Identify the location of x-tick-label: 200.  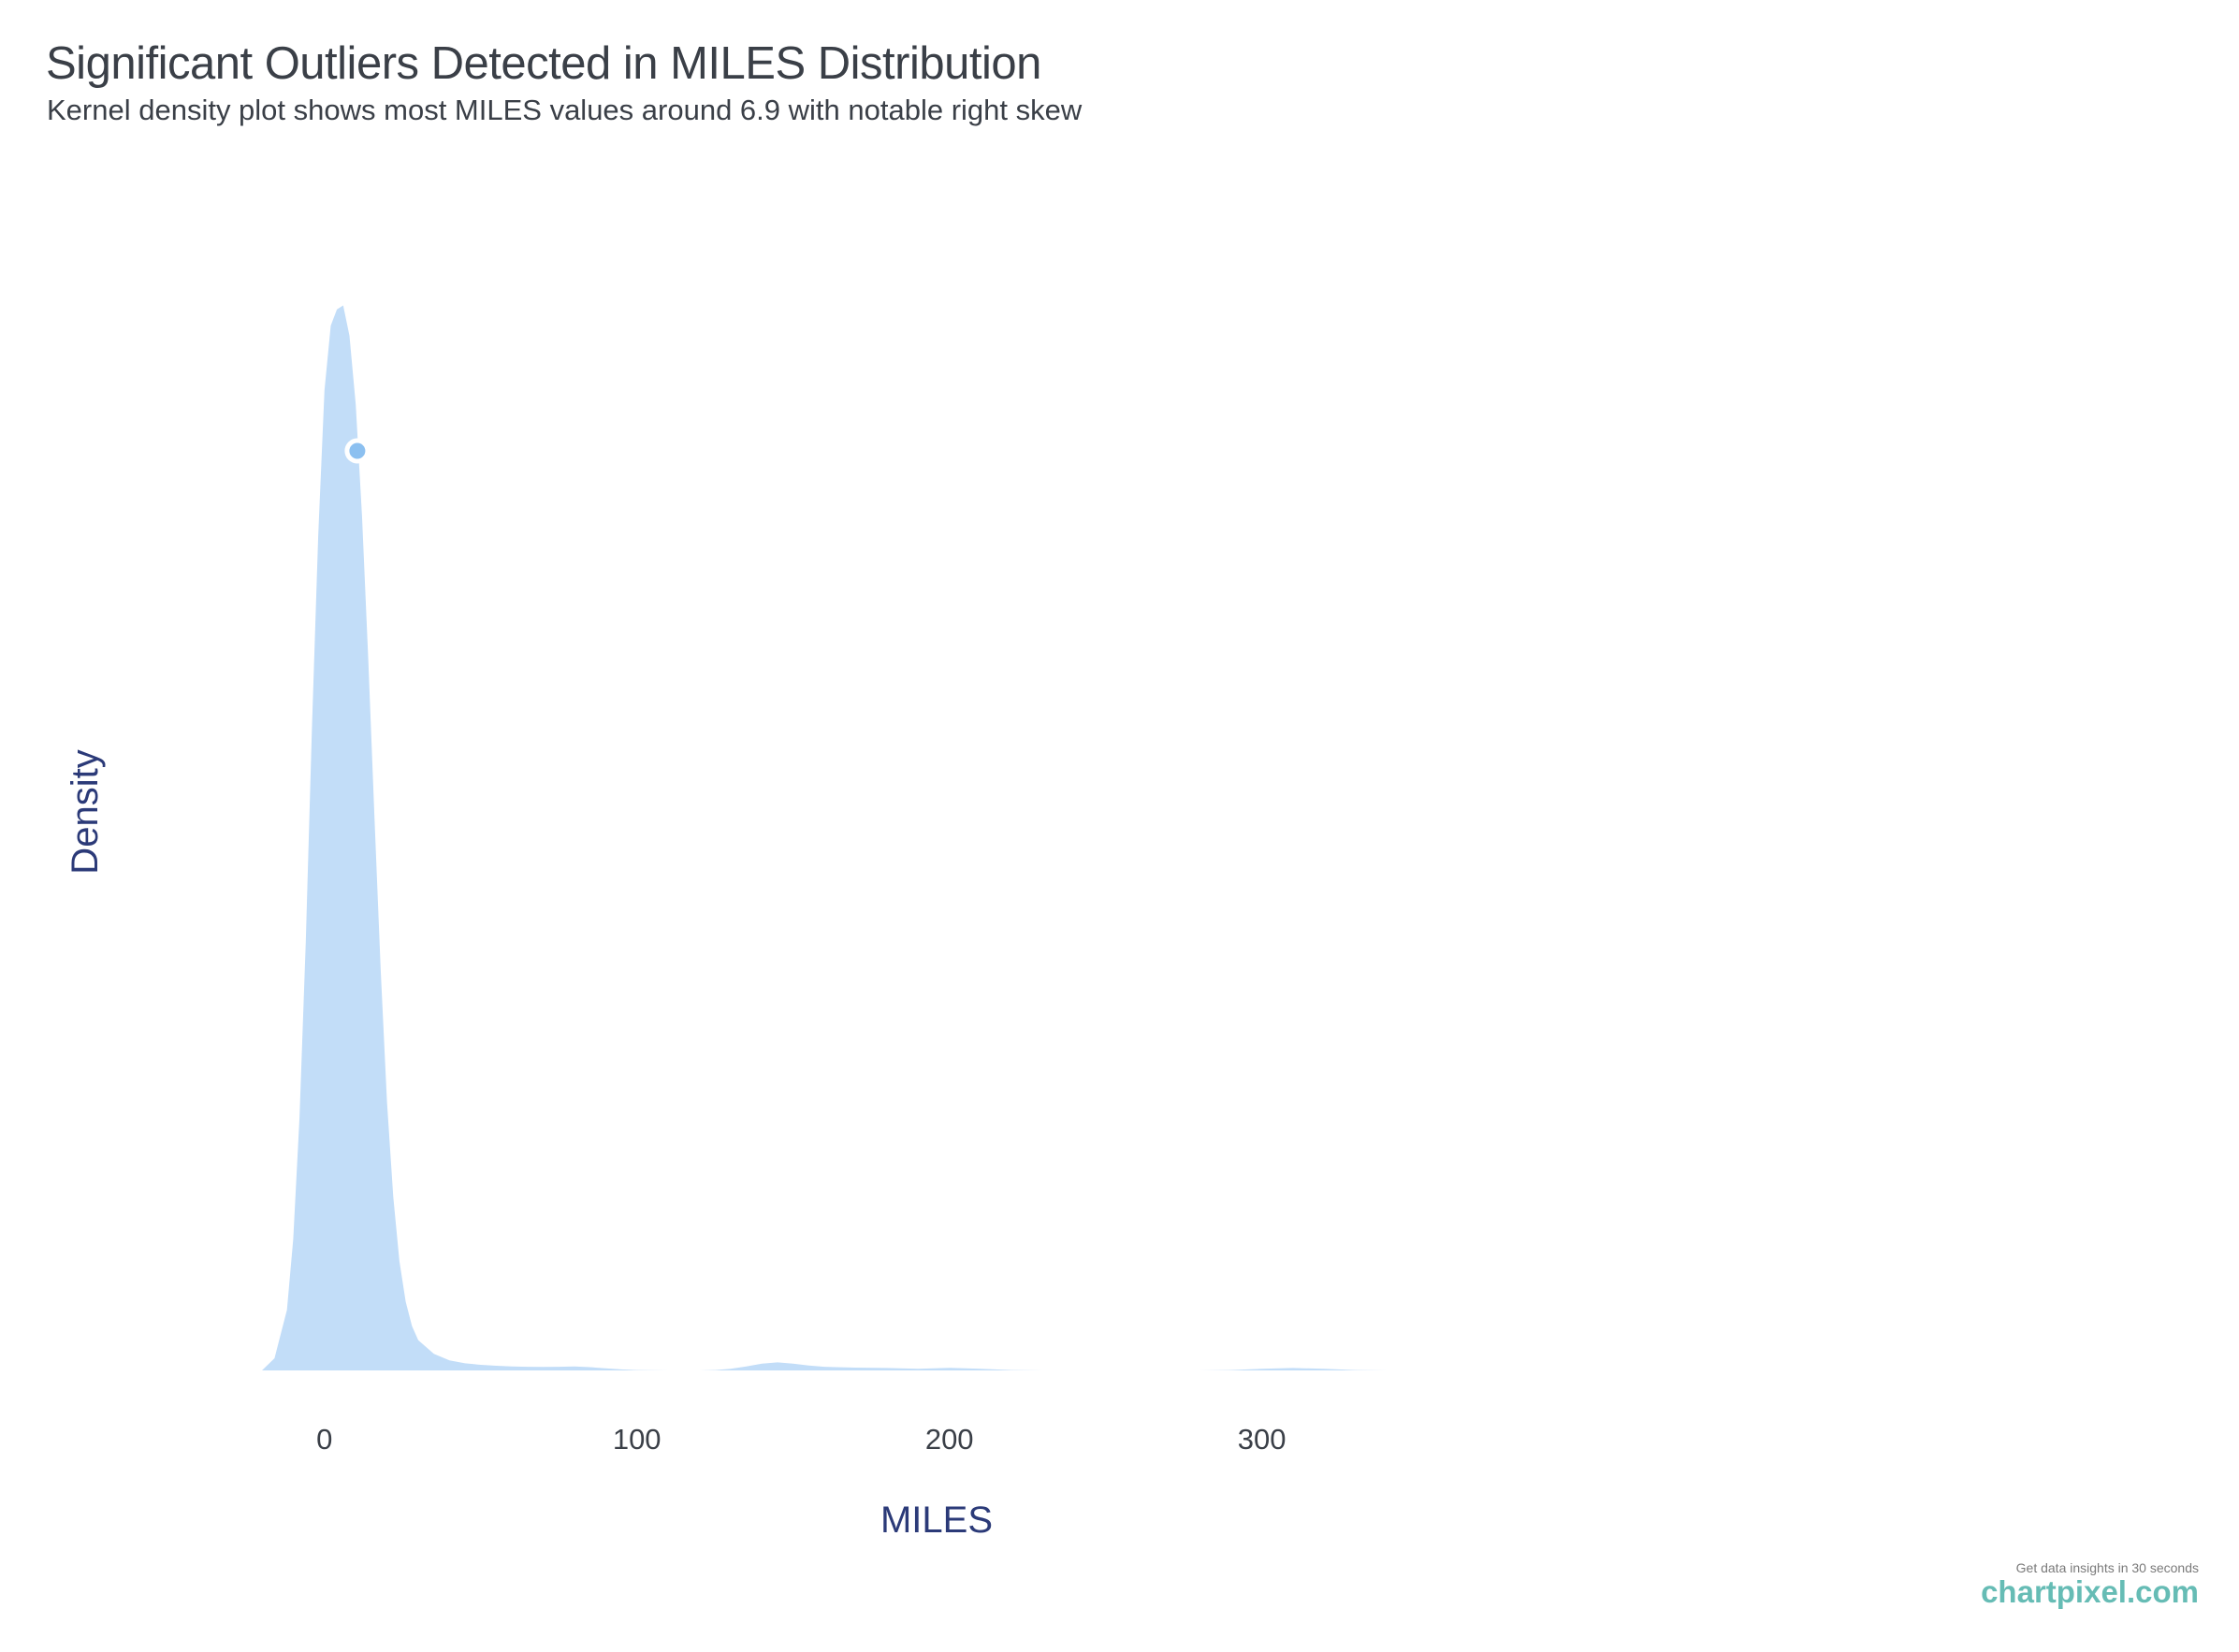
(949, 1439).